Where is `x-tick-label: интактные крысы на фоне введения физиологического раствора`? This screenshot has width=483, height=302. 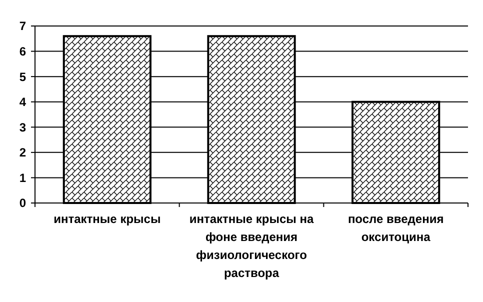 x-tick-label: интактные крысы на фоне введения физиологического раствора is located at coordinates (251, 246).